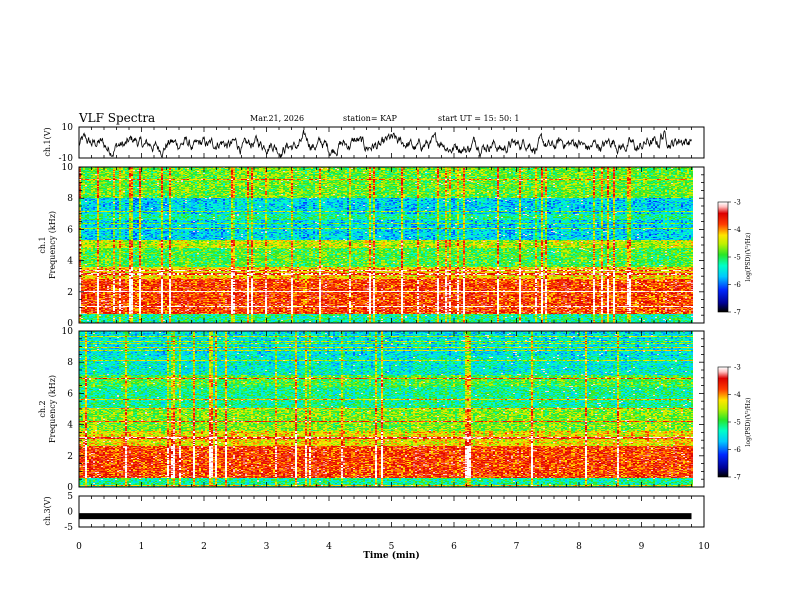 The width and height of the screenshot is (792, 612). Describe the element at coordinates (66, 159) in the screenshot. I see `ch1-ytick-label: -10` at that location.